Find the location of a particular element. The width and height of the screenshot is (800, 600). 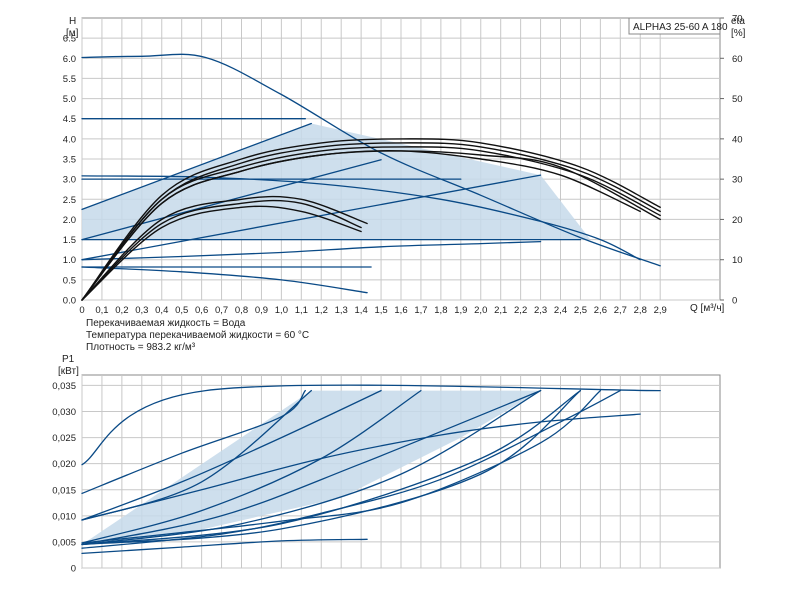

x-tick-label: 1,1 is located at coordinates (301, 310).